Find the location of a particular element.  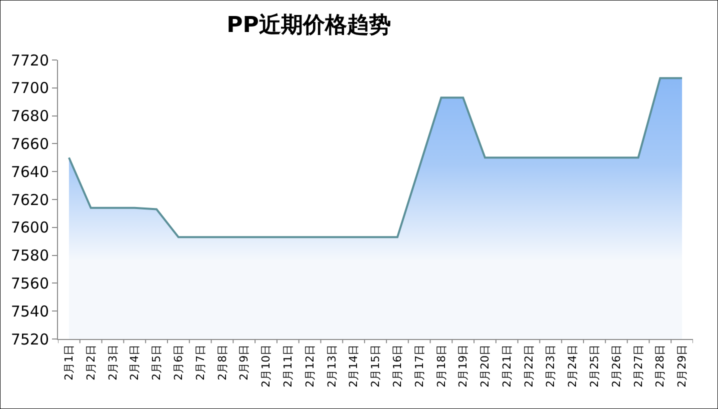

y-tick-label: 7540 is located at coordinates (29, 311).